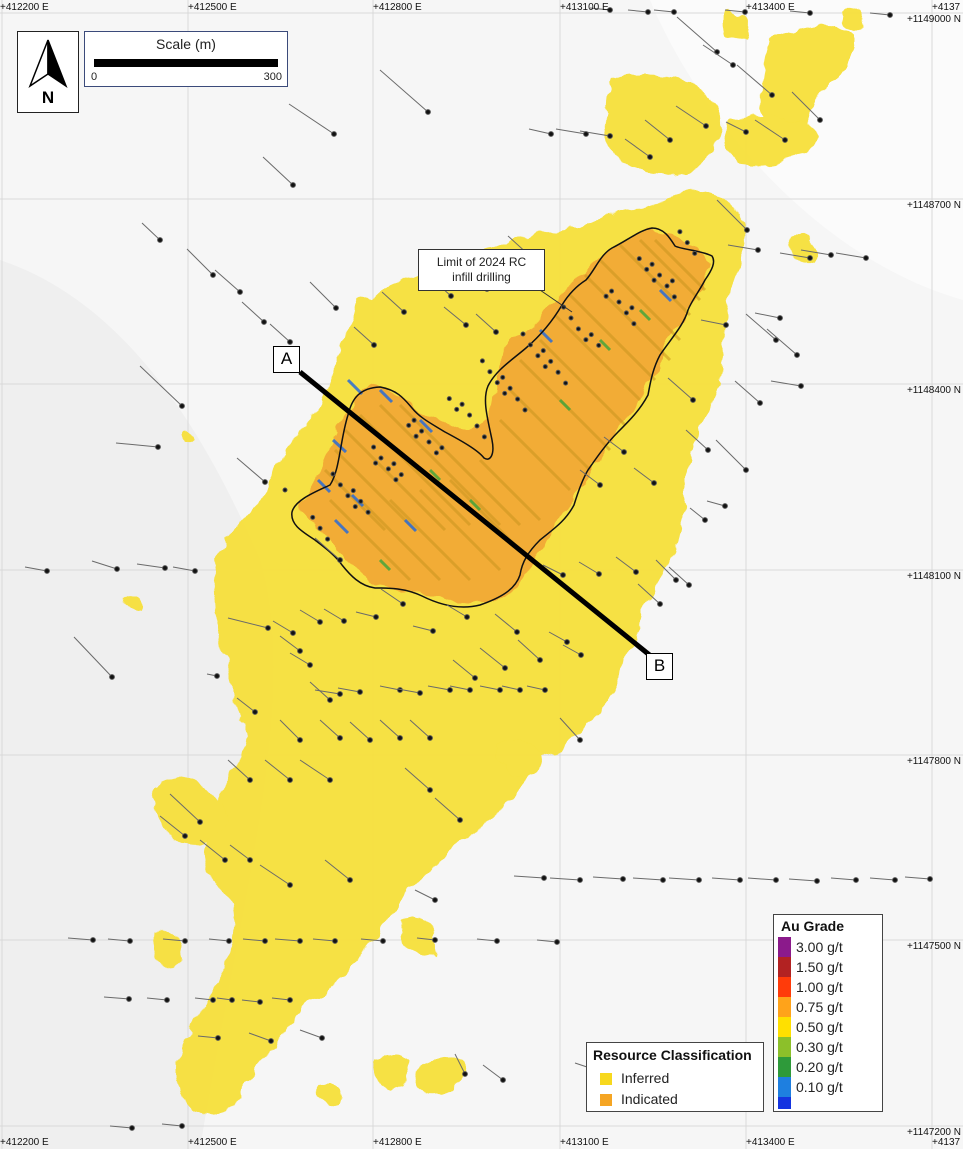 The width and height of the screenshot is (963, 1149). Describe the element at coordinates (770, 7) in the screenshot. I see `easting-label: +413400 E` at that location.